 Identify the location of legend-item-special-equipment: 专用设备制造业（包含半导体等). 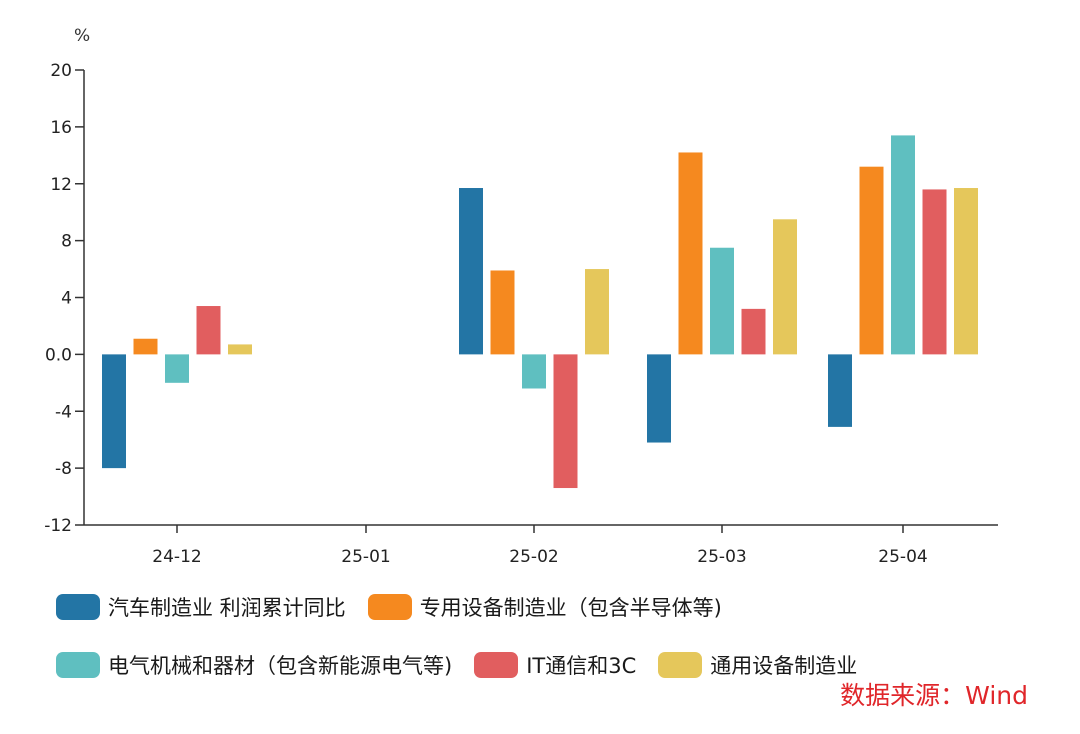
(544, 607).